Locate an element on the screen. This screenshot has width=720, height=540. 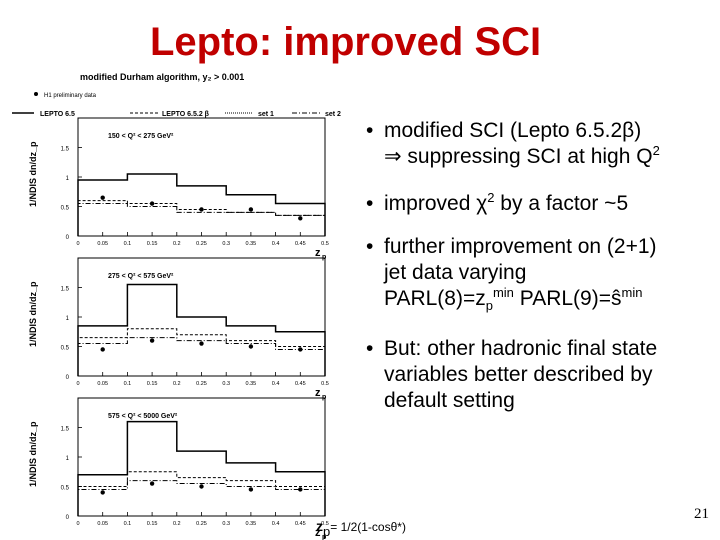
x-tick-label: 0.5 is located at coordinates (325, 244).